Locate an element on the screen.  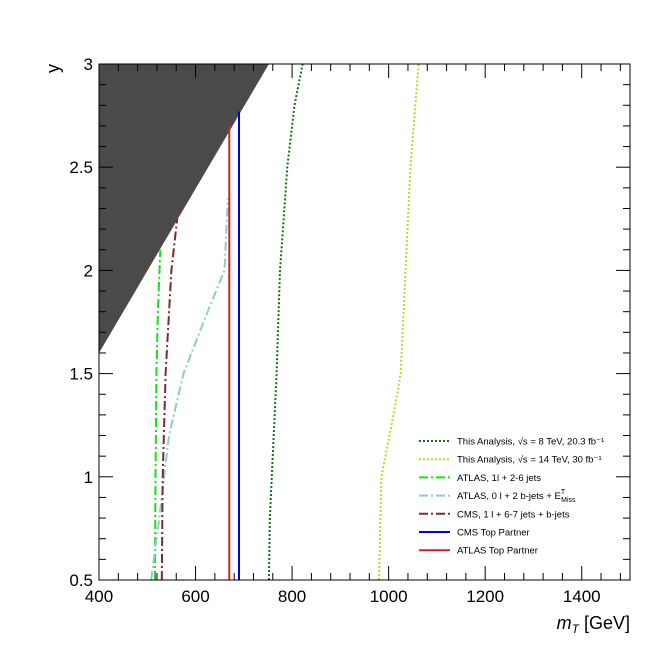
excluded-region is located at coordinates (184, 208).